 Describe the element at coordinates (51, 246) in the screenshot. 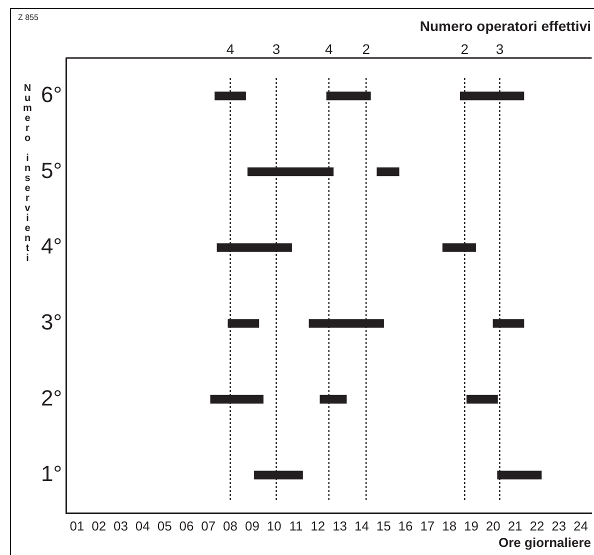

I see `y-tick-label: 4°` at that location.